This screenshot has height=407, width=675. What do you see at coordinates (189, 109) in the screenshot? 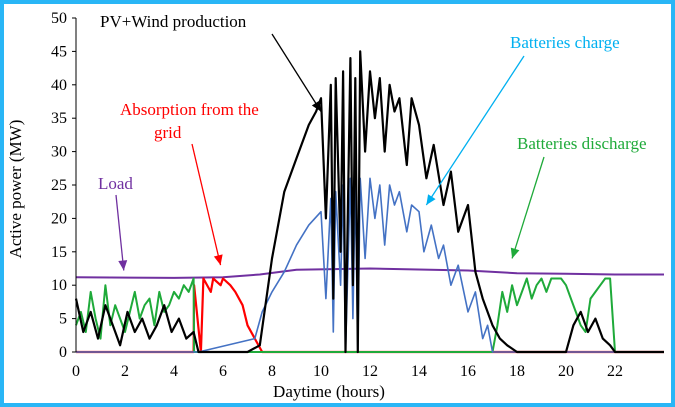
I see `annotation-grid-line1: Absorption from the` at bounding box center [189, 109].